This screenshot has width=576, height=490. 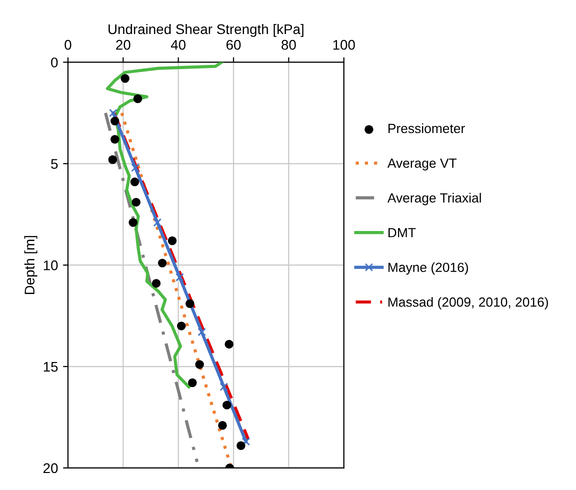 I want to click on y-tick-label: 0, so click(x=54, y=63).